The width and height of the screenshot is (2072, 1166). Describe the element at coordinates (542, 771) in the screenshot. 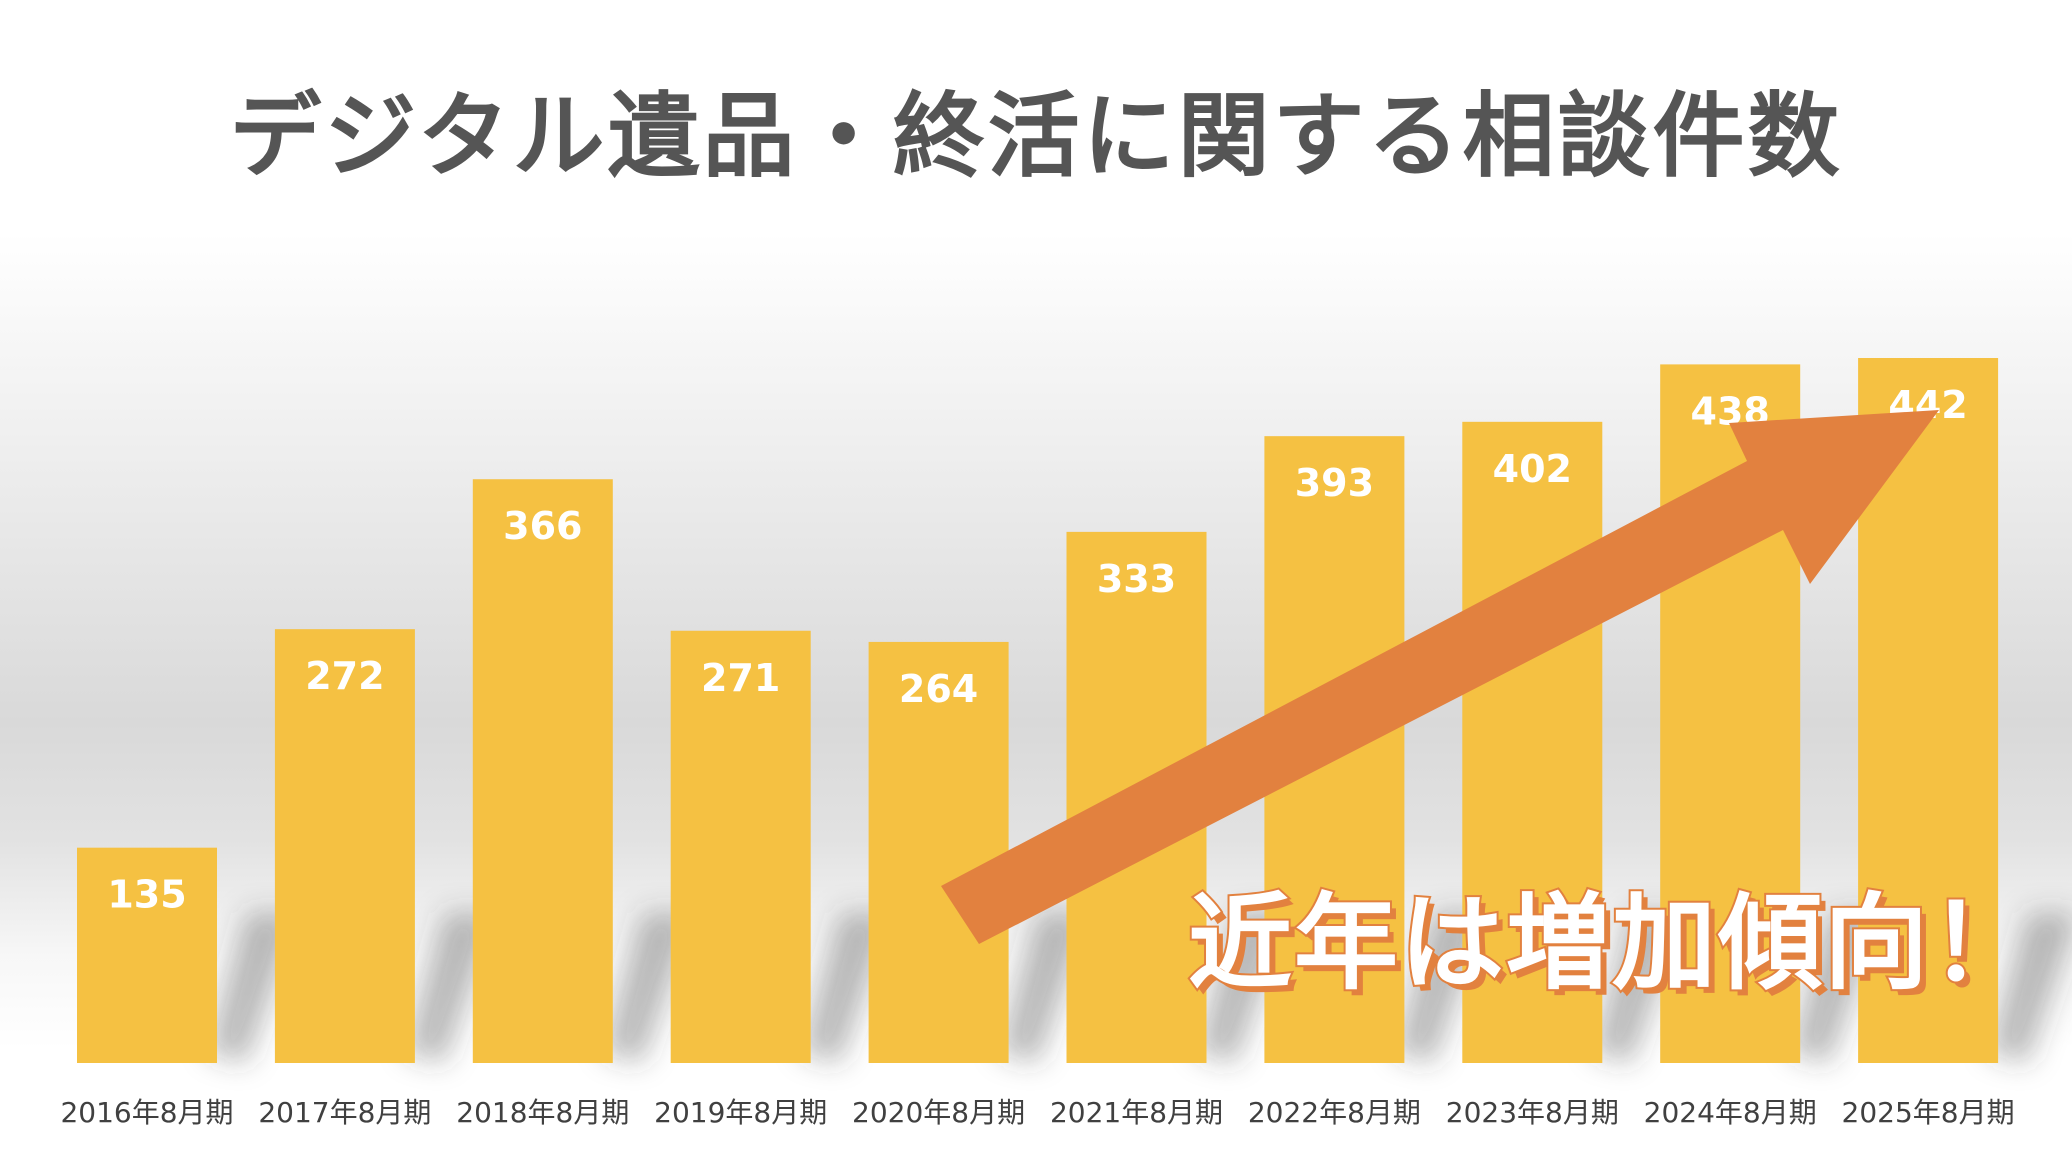

I see `bar-2018年8月期` at that location.